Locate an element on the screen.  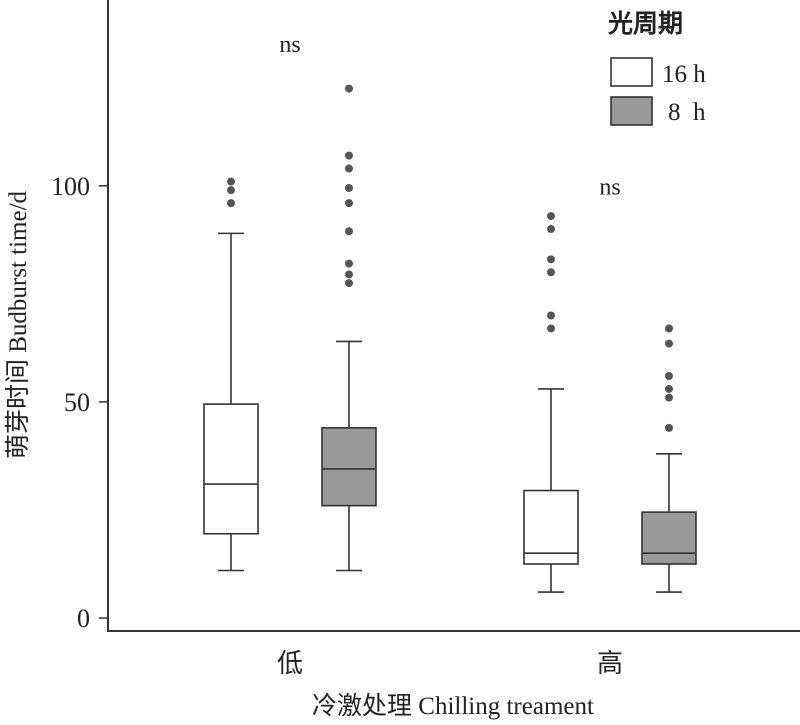
y-axis-title: 萌芽时间 Budburst time/d is located at coordinates (18, 324).